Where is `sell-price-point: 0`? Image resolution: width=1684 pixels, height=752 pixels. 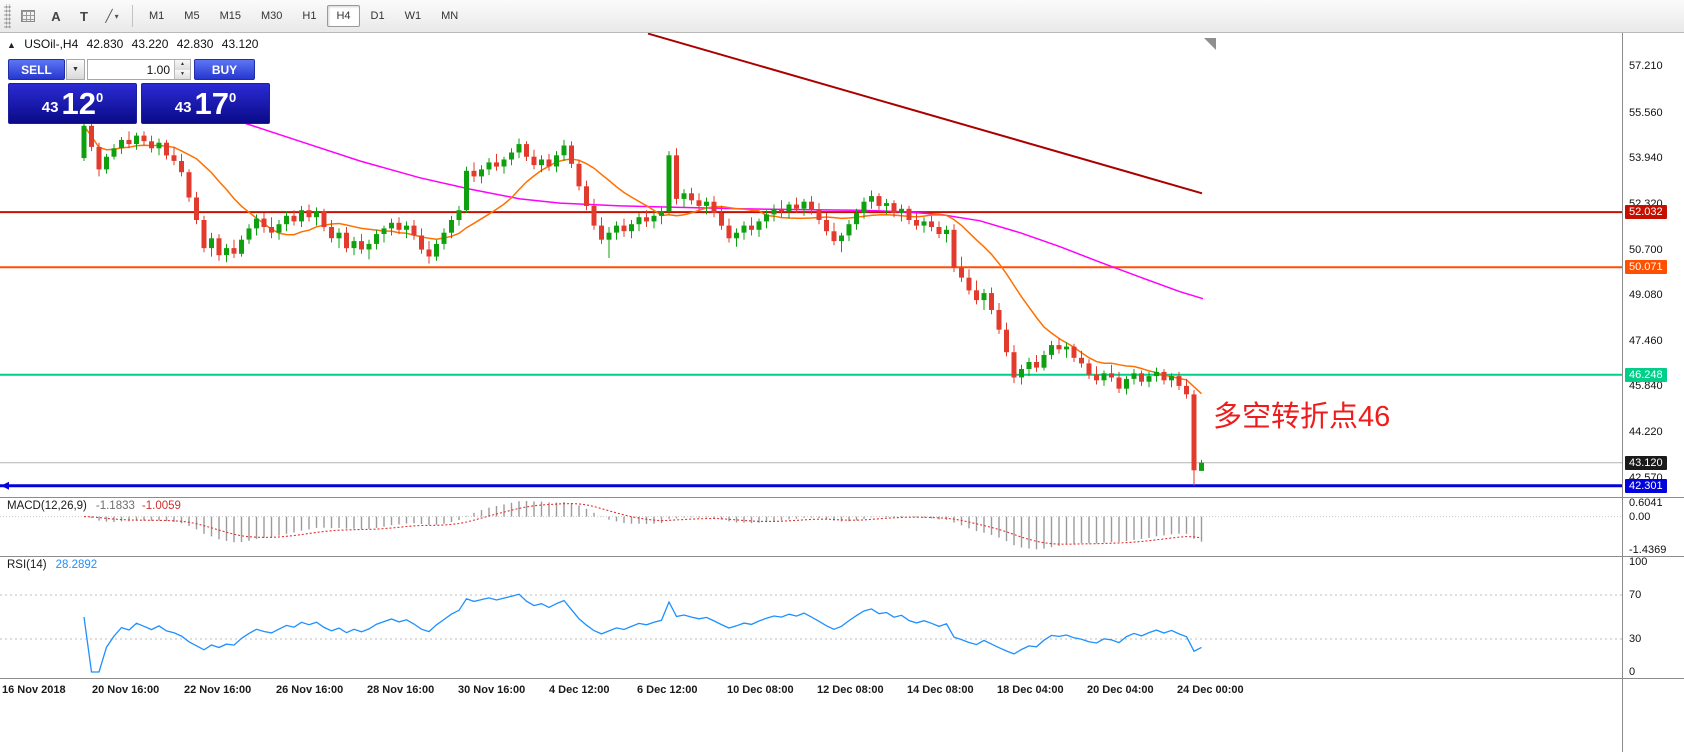
sell-price-point: 0 is located at coordinates (99, 97).